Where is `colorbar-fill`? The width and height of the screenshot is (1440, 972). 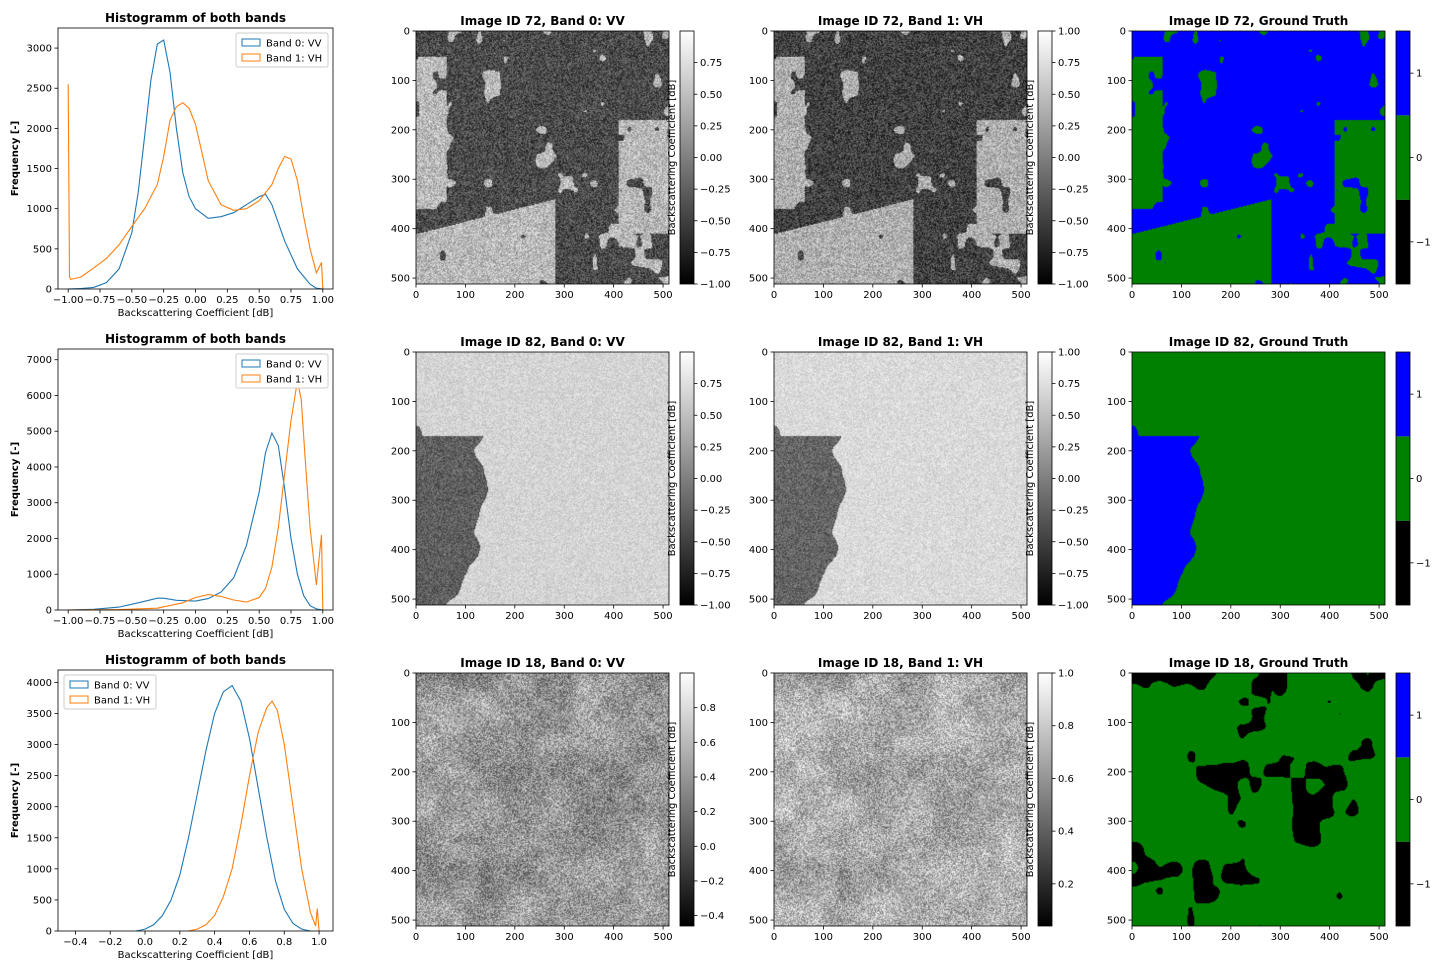 colorbar-fill is located at coordinates (687, 478).